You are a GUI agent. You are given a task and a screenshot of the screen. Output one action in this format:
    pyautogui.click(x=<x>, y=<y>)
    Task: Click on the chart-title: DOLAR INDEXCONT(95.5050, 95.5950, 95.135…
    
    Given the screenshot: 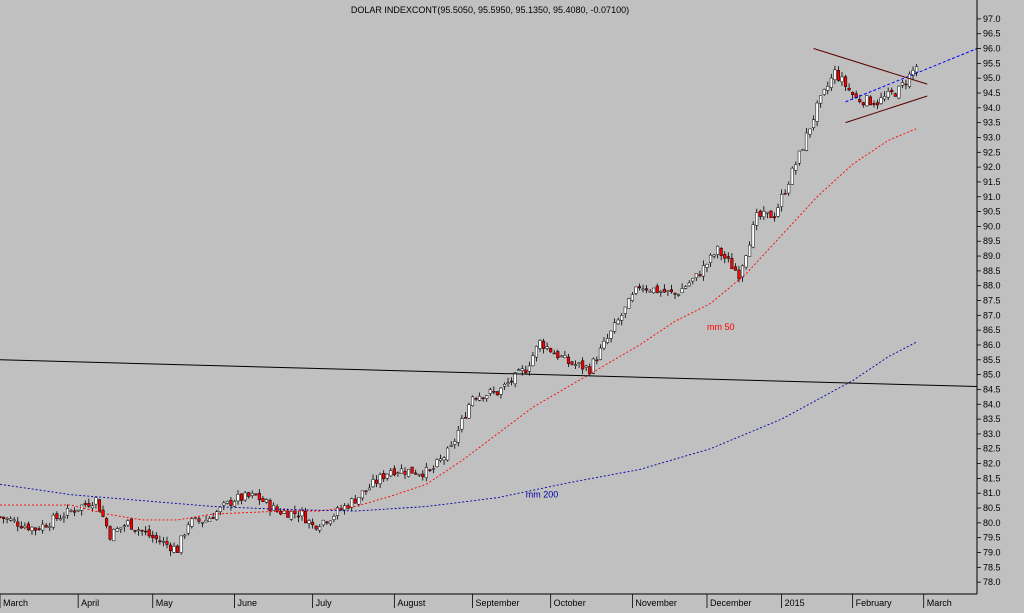 What is the action you would take?
    pyautogui.click(x=490, y=10)
    